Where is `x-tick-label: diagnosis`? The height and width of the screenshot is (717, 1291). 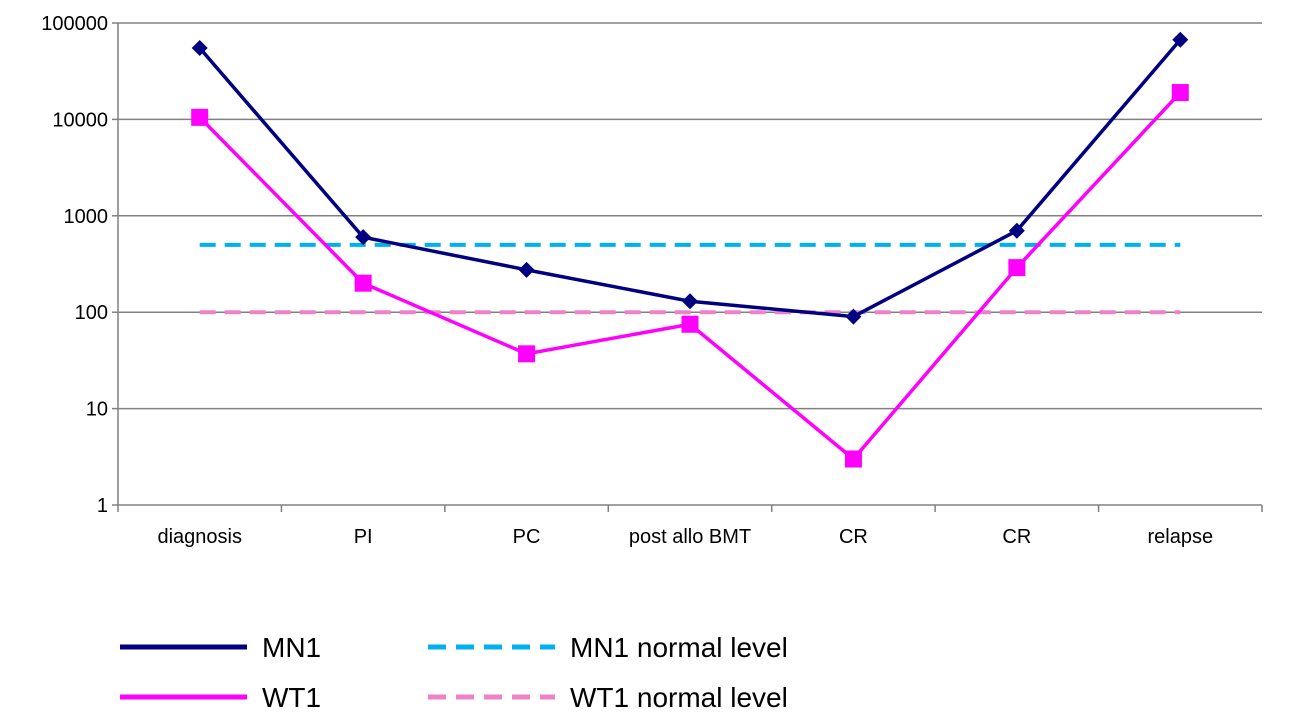 x-tick-label: diagnosis is located at coordinates (199, 537).